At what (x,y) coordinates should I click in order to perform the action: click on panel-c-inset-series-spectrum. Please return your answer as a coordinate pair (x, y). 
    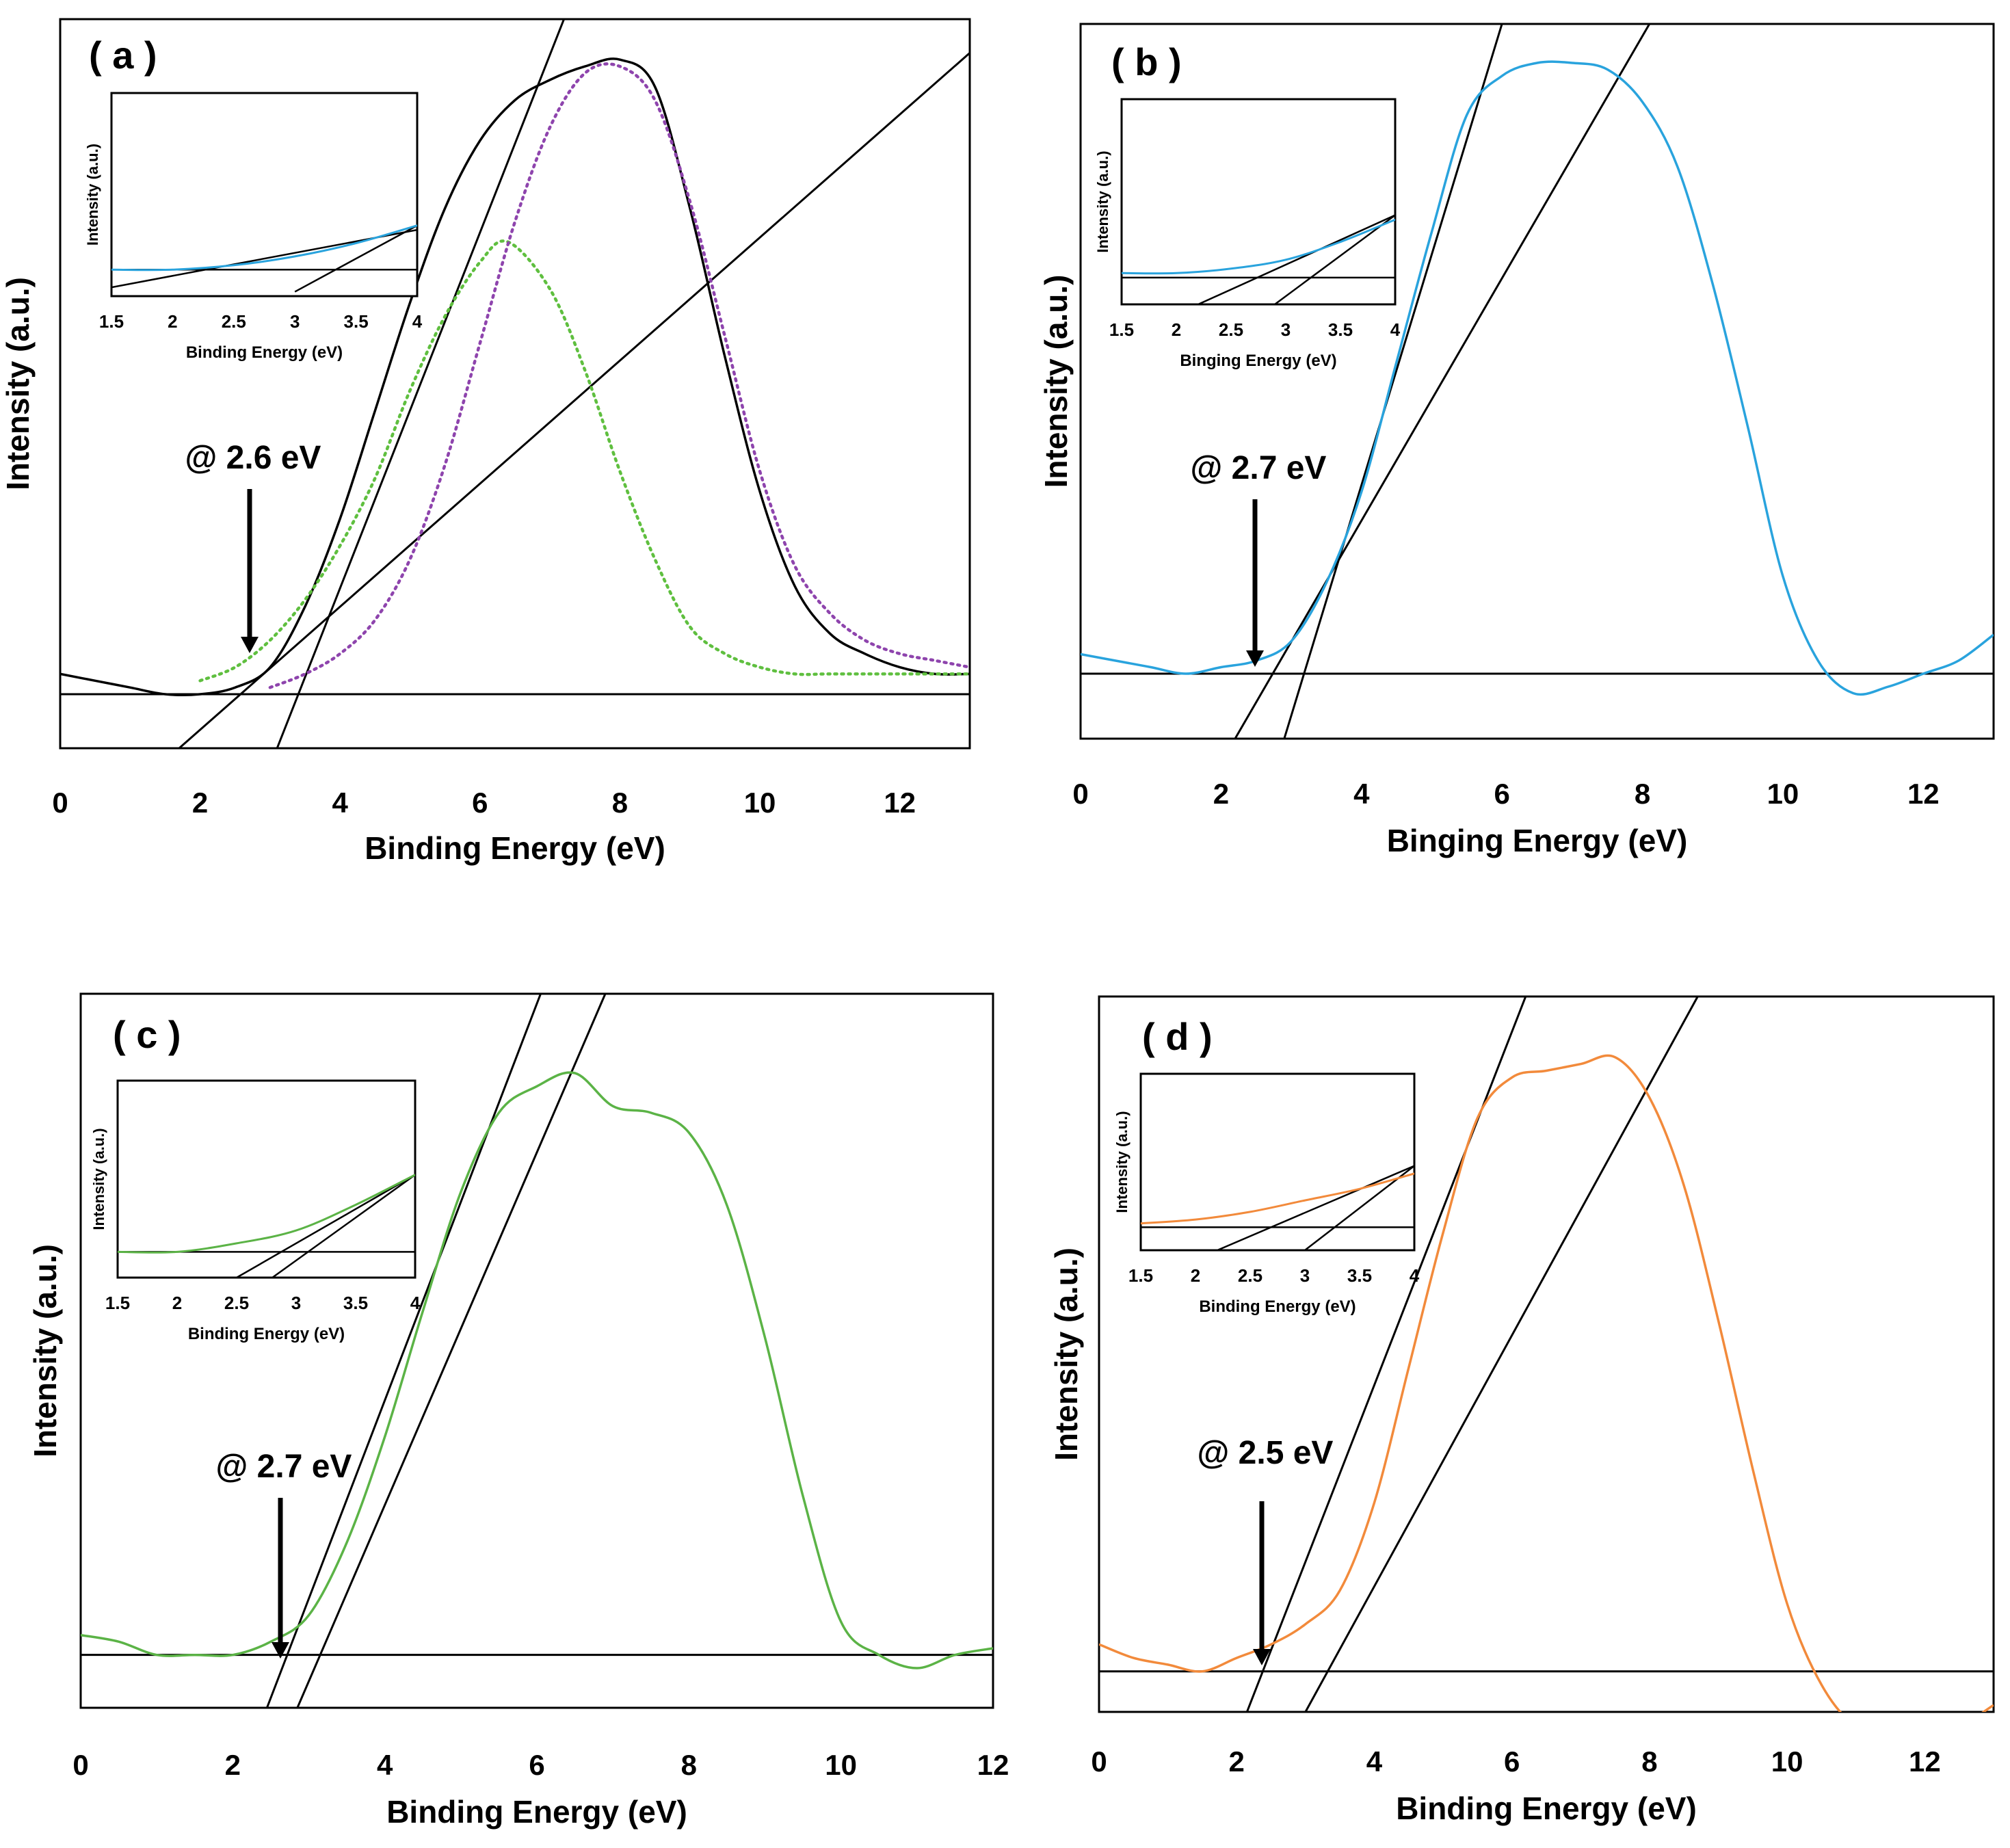
    Looking at the image, I should click on (266, 1214).